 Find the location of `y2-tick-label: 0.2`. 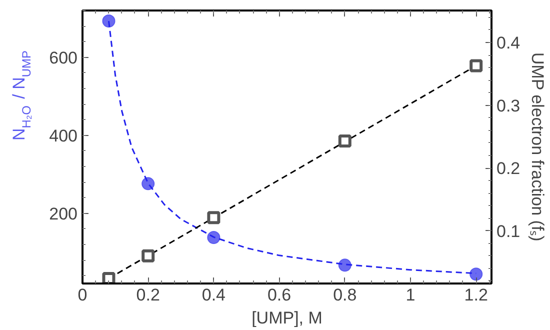

y2-tick-label: 0.2 is located at coordinates (508, 168).